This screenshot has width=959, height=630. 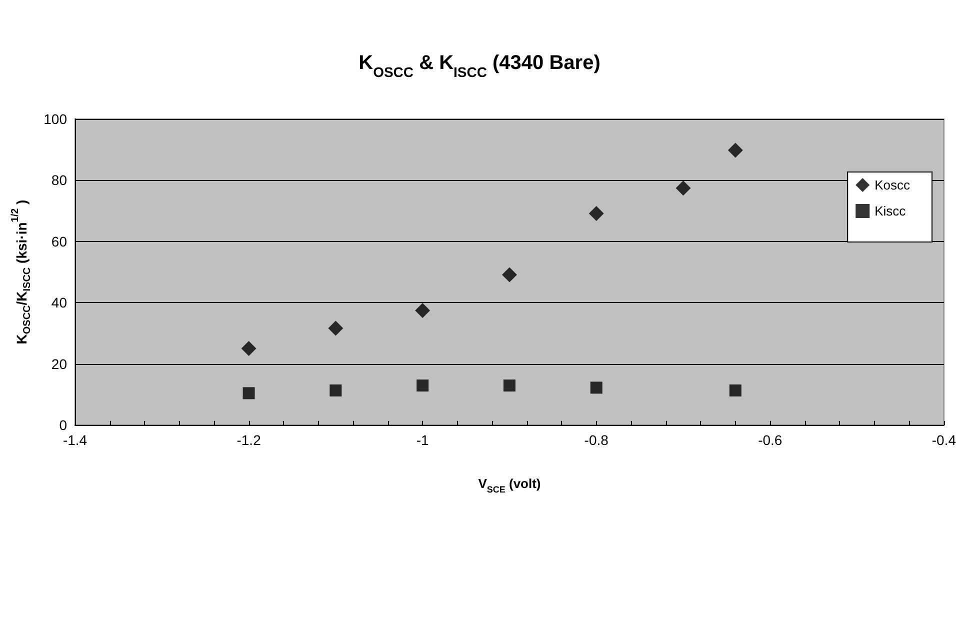 I want to click on x-tick-label: -1.4, so click(x=75, y=440).